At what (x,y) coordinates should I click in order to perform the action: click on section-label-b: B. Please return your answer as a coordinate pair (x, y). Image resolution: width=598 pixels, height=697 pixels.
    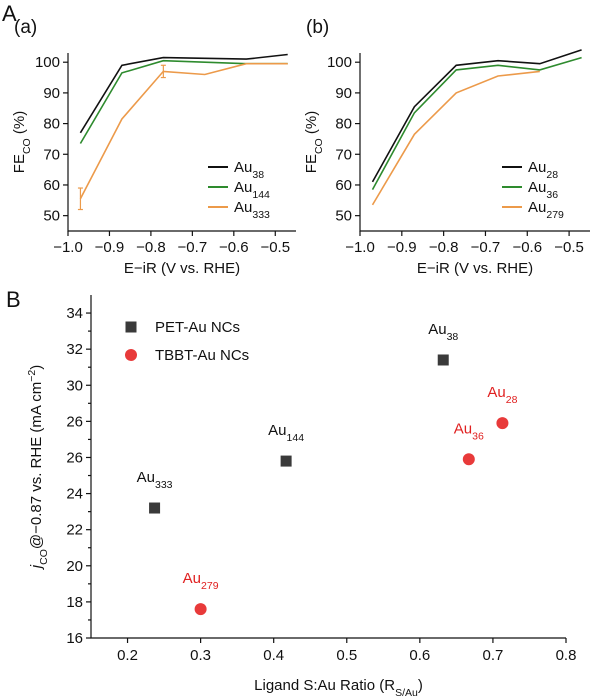
    Looking at the image, I should click on (13, 299).